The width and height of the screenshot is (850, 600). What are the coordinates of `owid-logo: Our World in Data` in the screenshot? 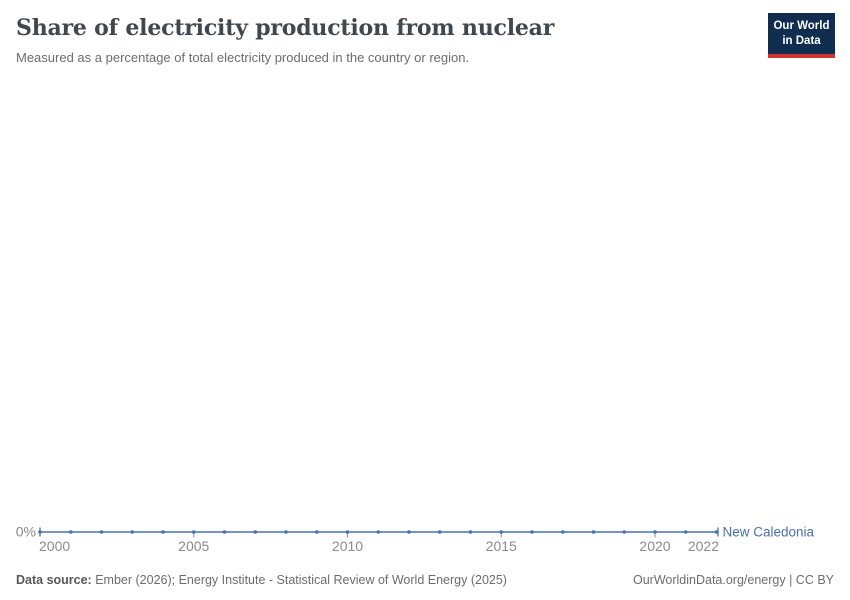 It's located at (801, 35).